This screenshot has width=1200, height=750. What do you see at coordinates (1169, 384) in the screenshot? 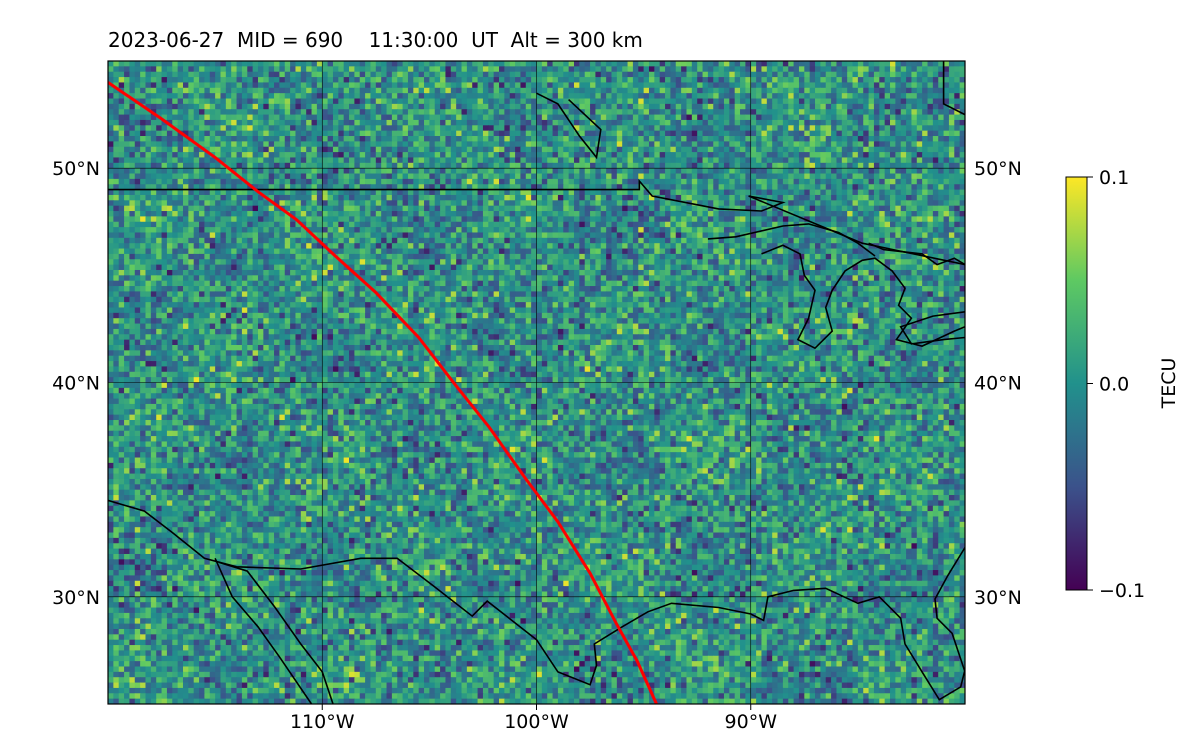
I see `colorbar-label: TECU` at bounding box center [1169, 384].